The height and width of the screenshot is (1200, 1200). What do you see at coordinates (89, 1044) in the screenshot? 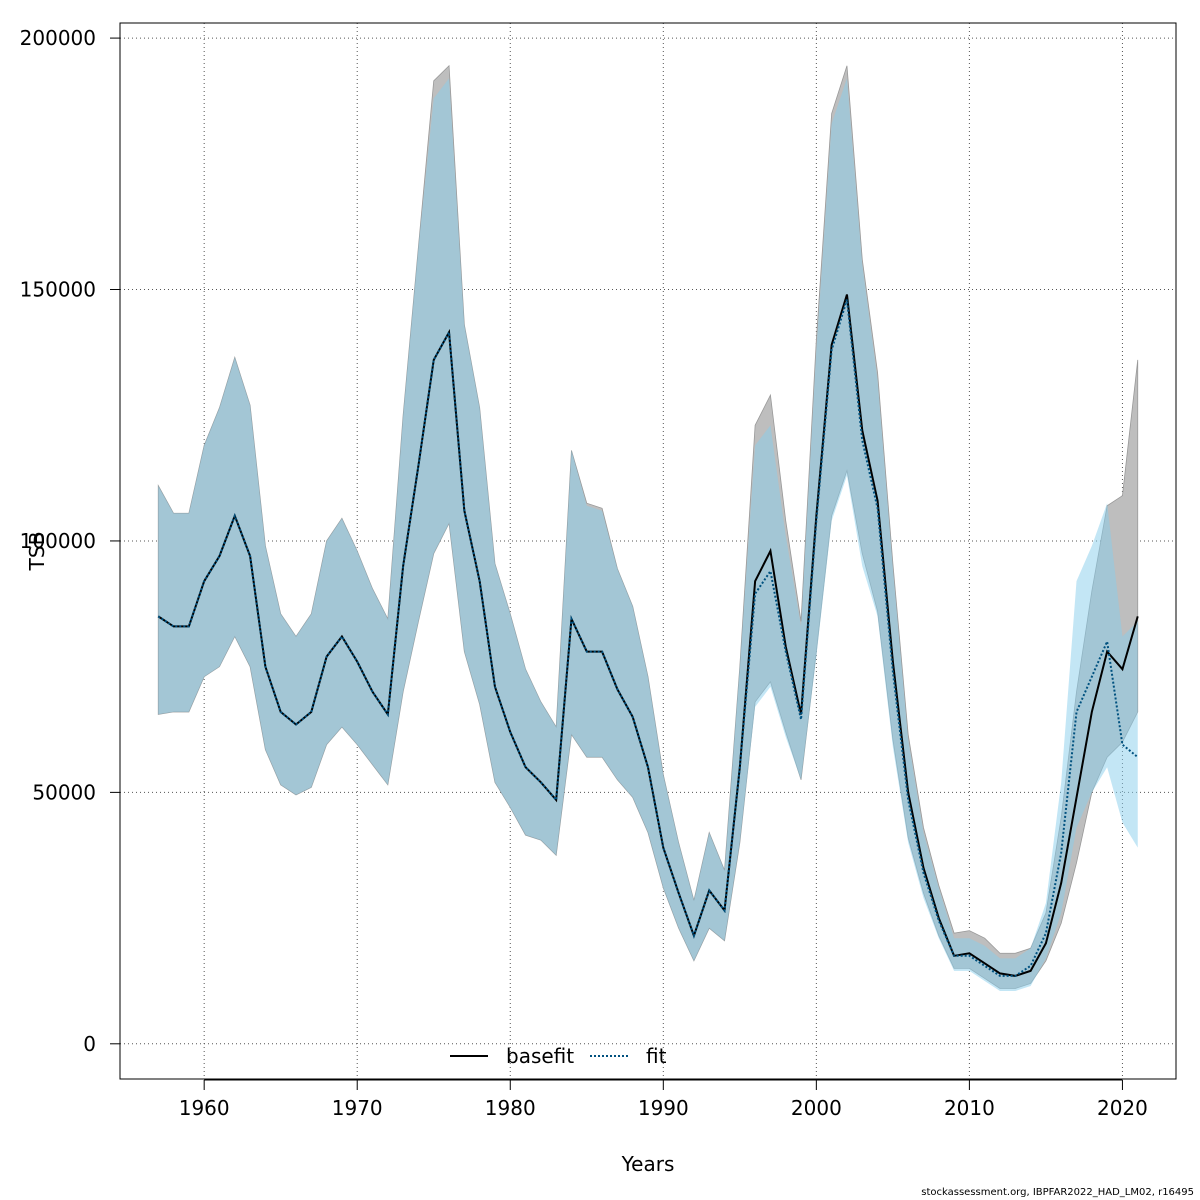
I see `y-tick-label: 0` at bounding box center [89, 1044].